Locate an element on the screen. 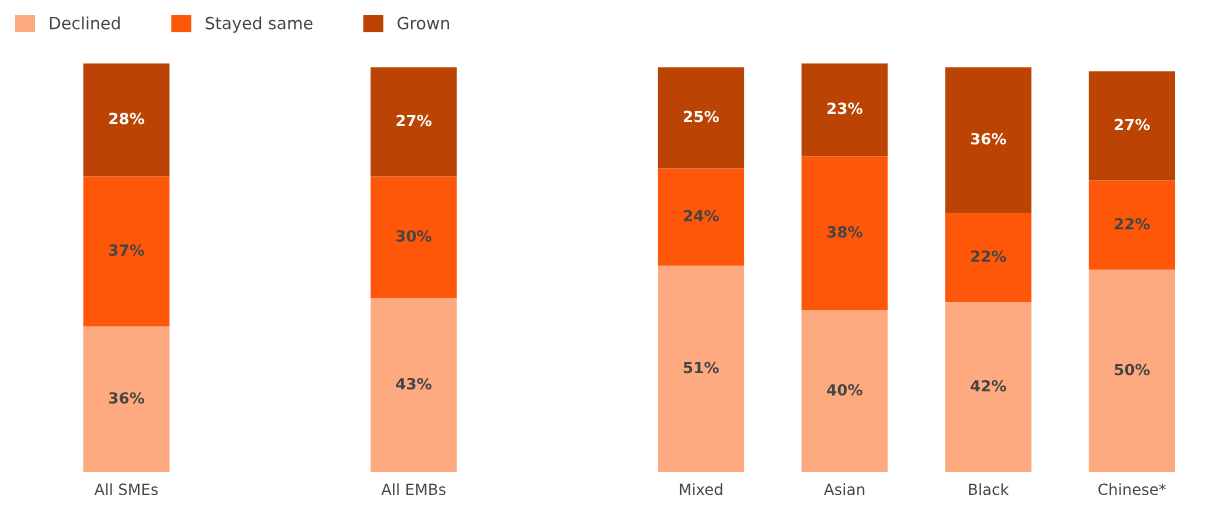  data-label: 37% is located at coordinates (127, 250).